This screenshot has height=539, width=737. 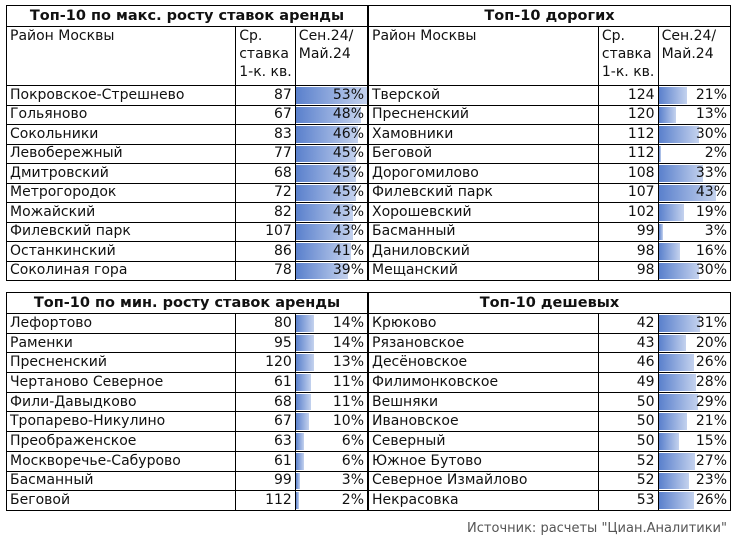 I want to click on district-name: Дмитровский, so click(x=121, y=173).